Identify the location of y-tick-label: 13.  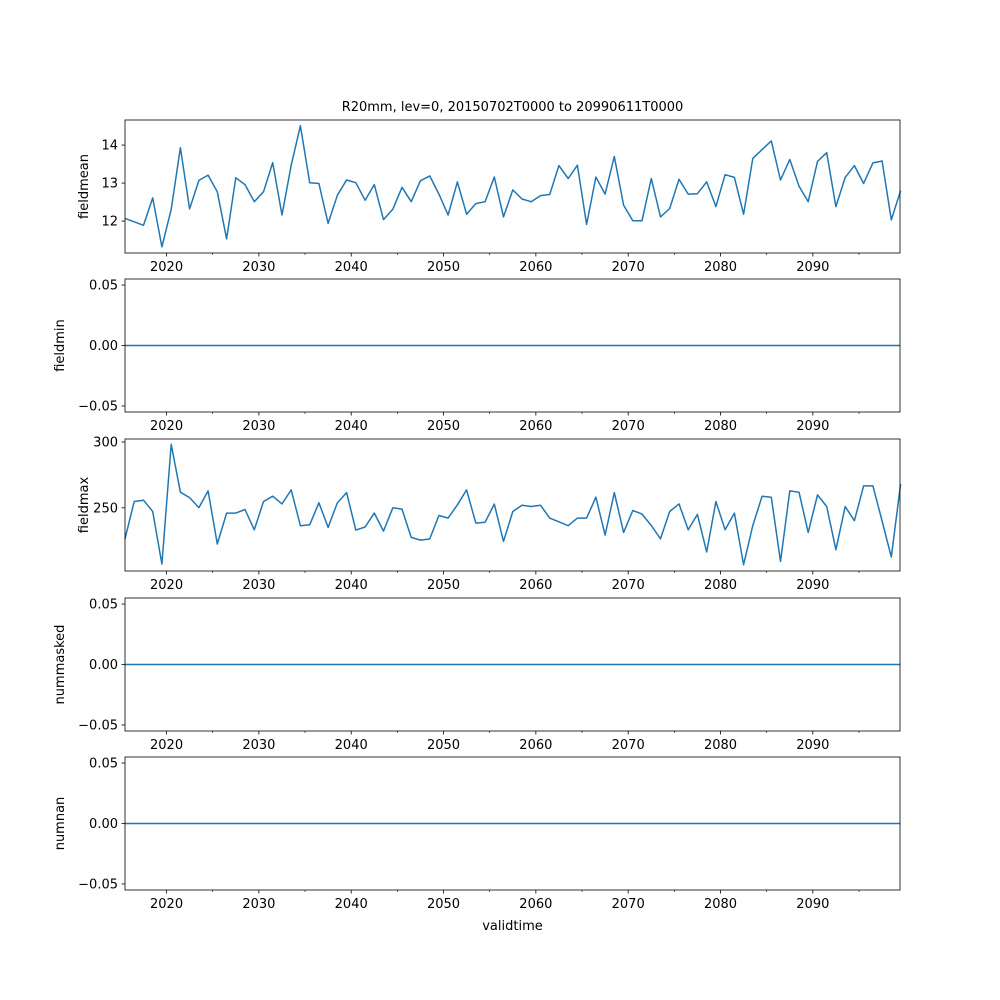
(109, 184).